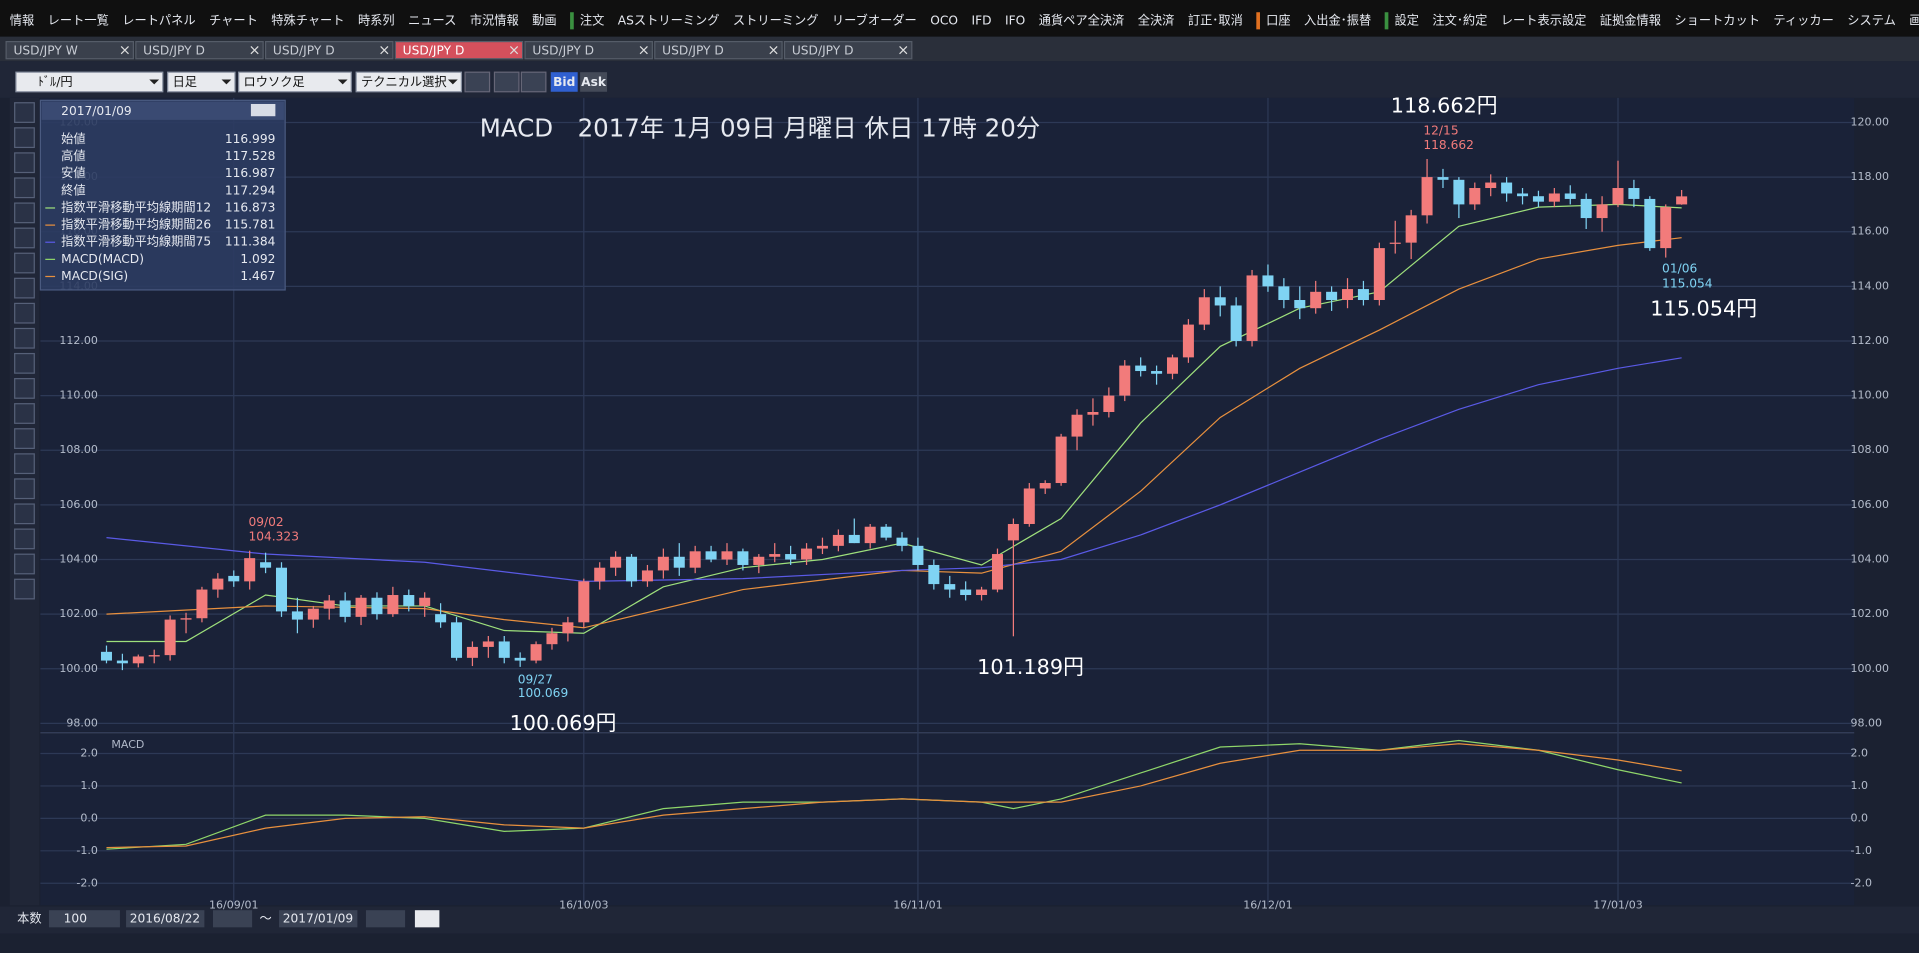  I want to click on y-tick-label: 112.00, so click(1870, 340).